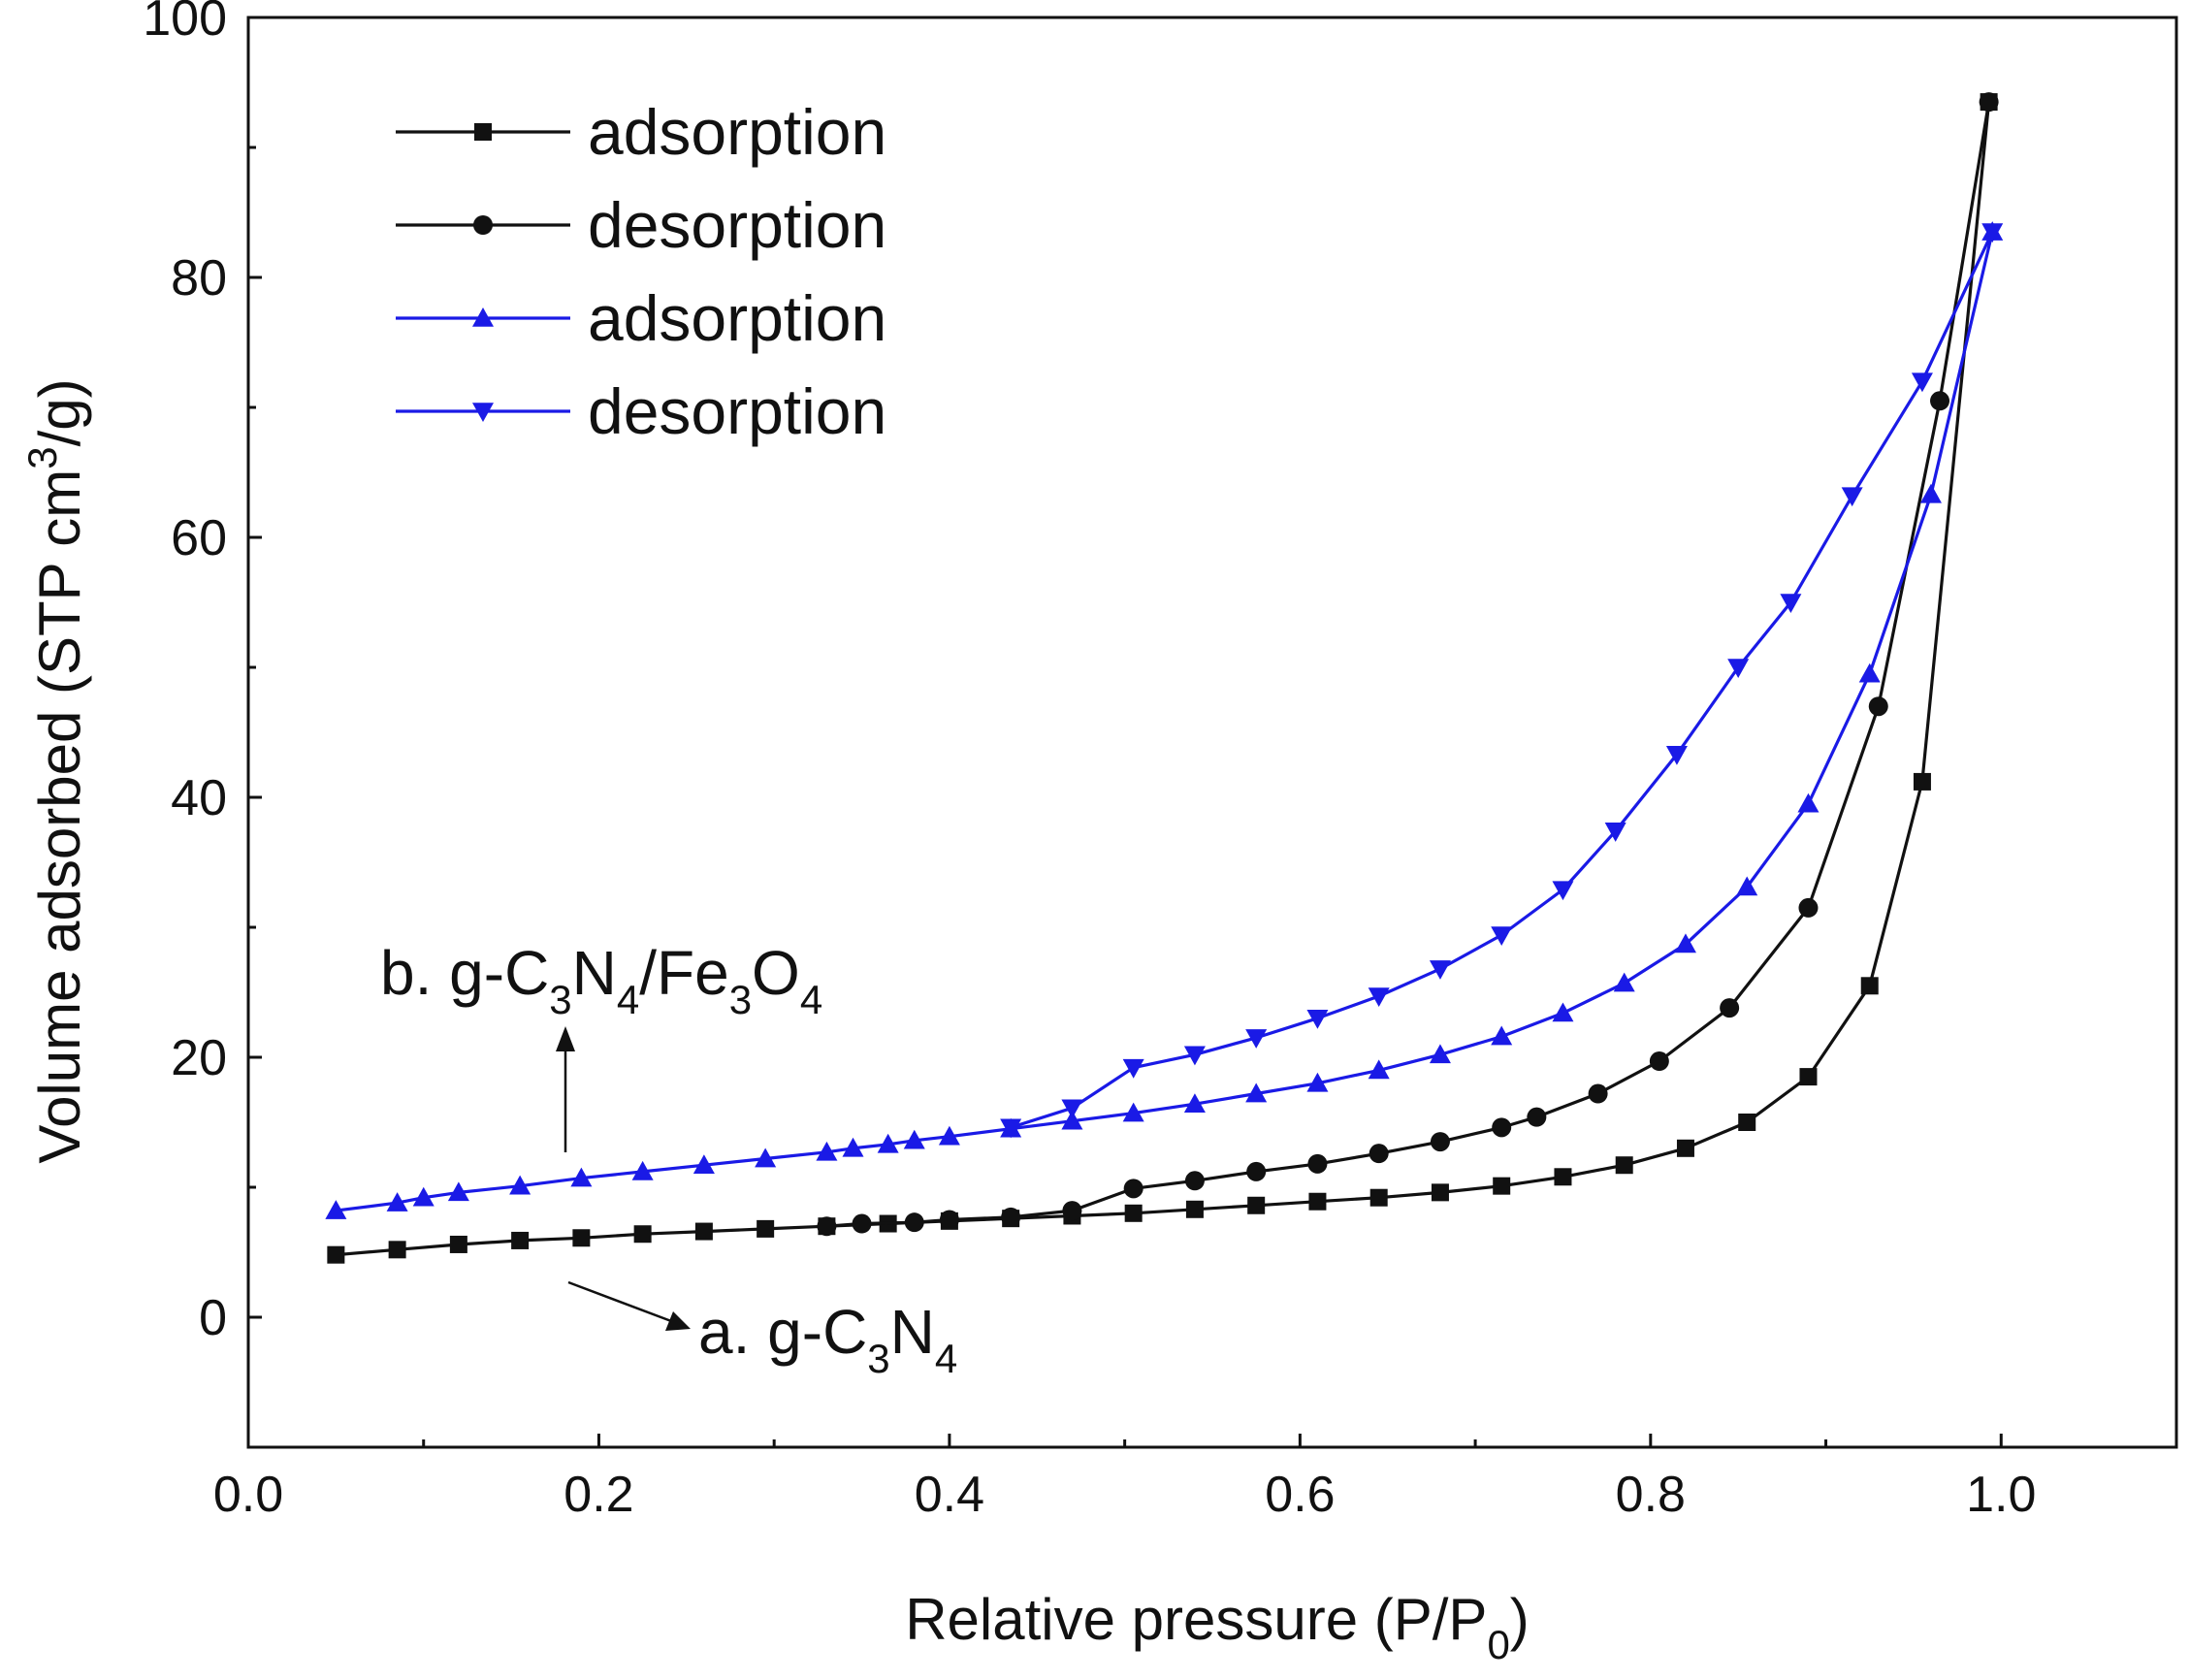  I want to click on x-tick-label: 0.4, so click(949, 1495).